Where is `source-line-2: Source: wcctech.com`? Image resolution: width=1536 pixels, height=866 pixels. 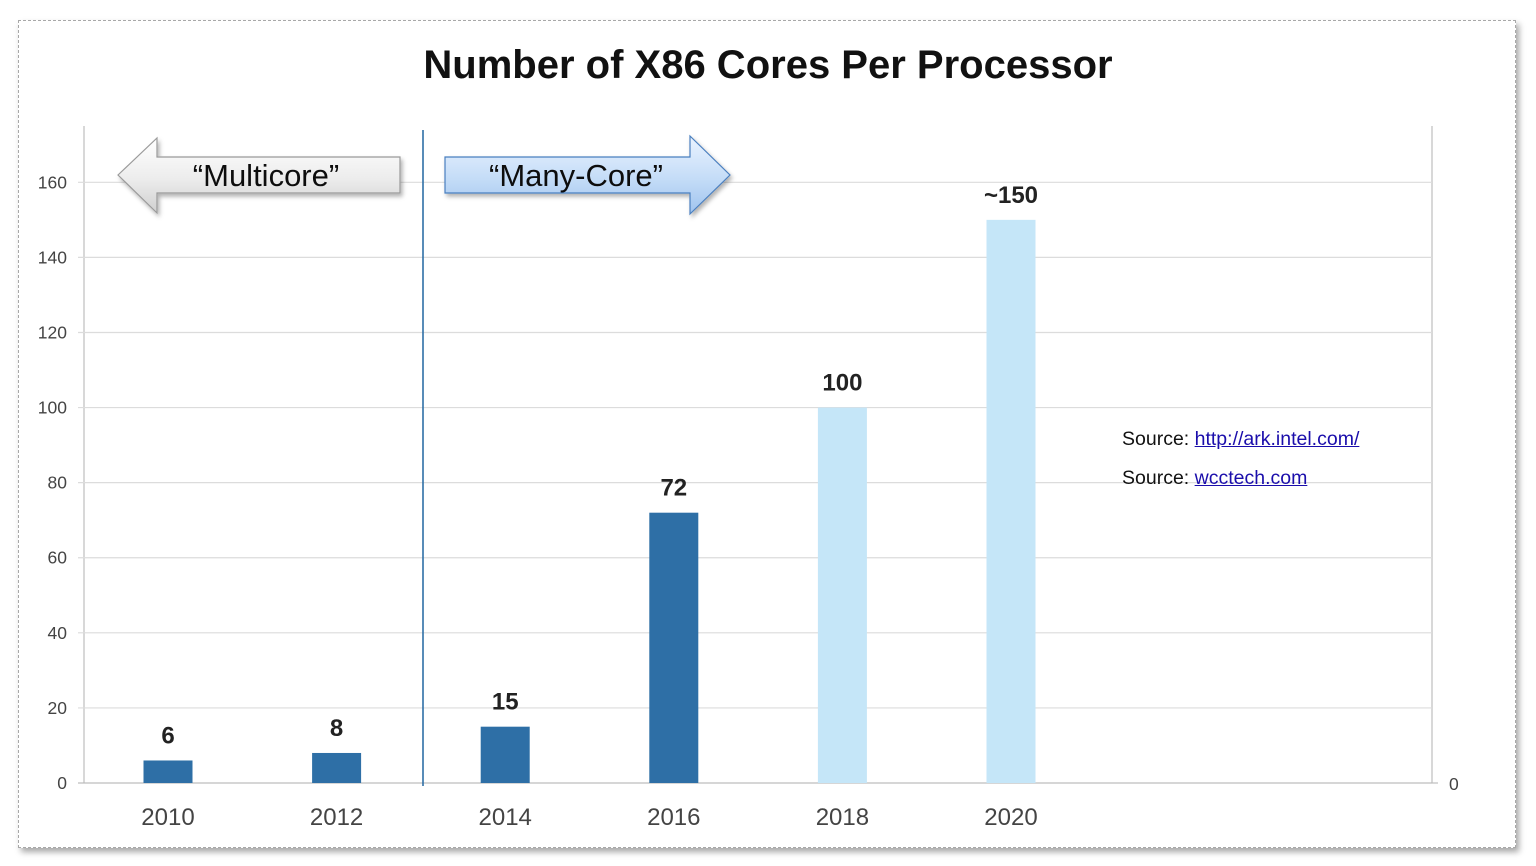
source-line-2: Source: wcctech.com is located at coordinates (1214, 478).